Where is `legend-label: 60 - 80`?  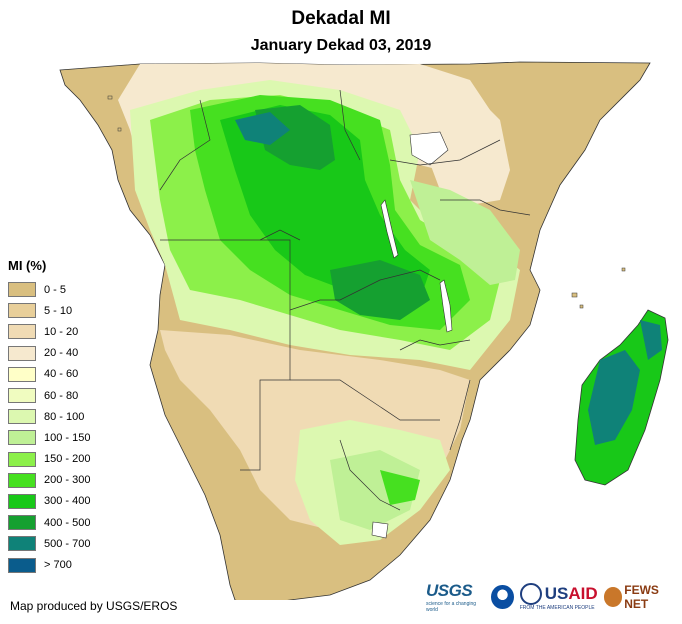 legend-label: 60 - 80 is located at coordinates (61, 395).